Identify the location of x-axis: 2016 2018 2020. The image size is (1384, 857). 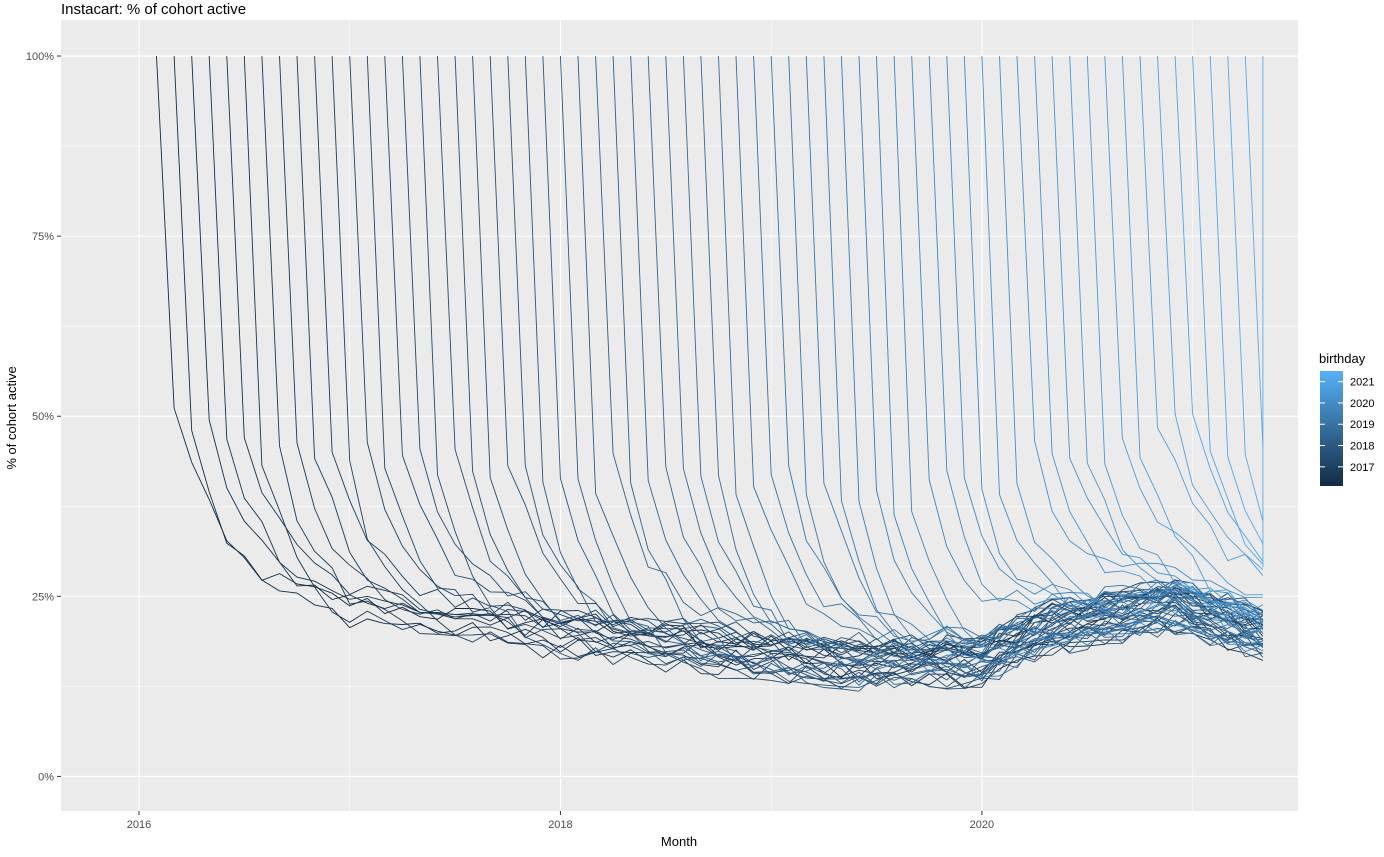
(560, 821).